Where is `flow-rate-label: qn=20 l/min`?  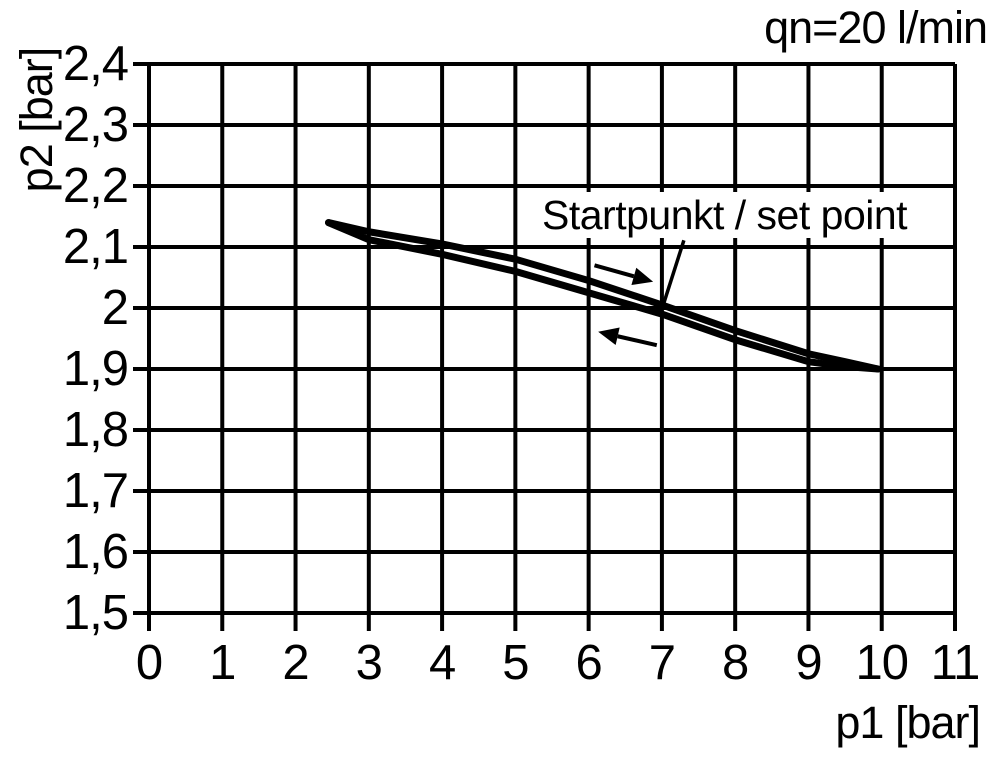 flow-rate-label: qn=20 l/min is located at coordinates (876, 27).